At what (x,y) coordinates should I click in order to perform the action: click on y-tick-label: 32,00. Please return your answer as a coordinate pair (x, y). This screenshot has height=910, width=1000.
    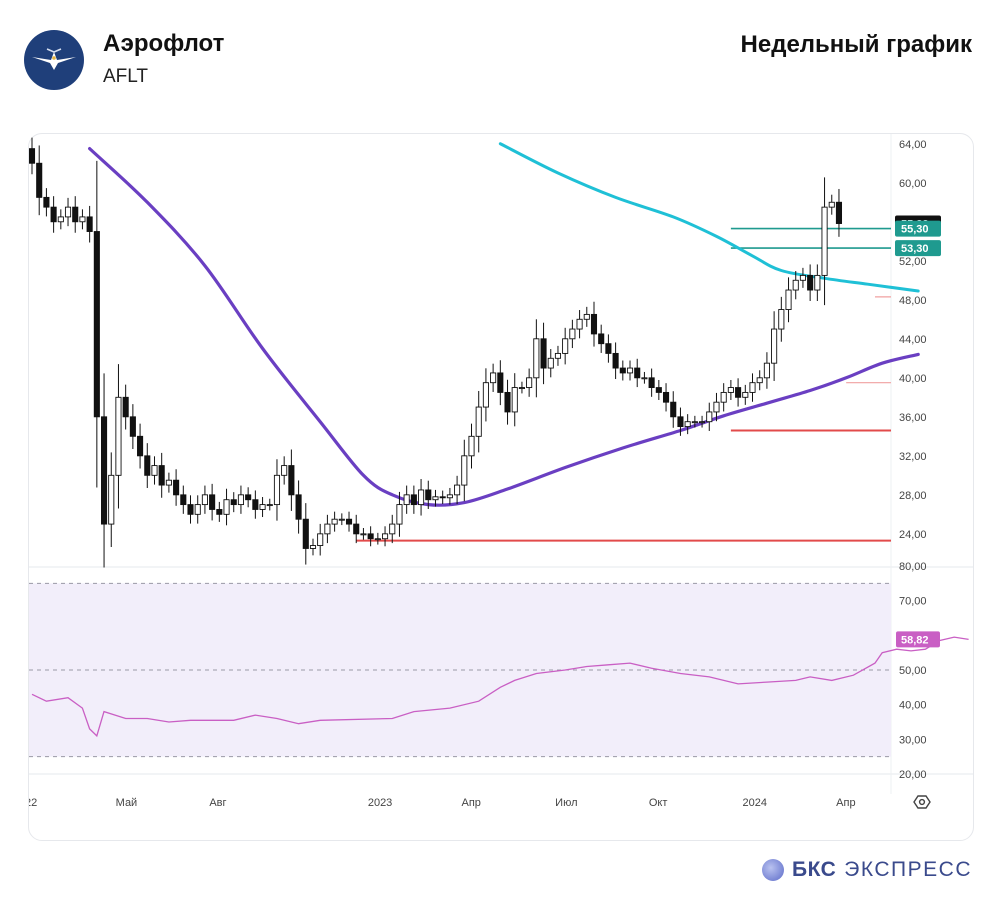
    Looking at the image, I should click on (913, 457).